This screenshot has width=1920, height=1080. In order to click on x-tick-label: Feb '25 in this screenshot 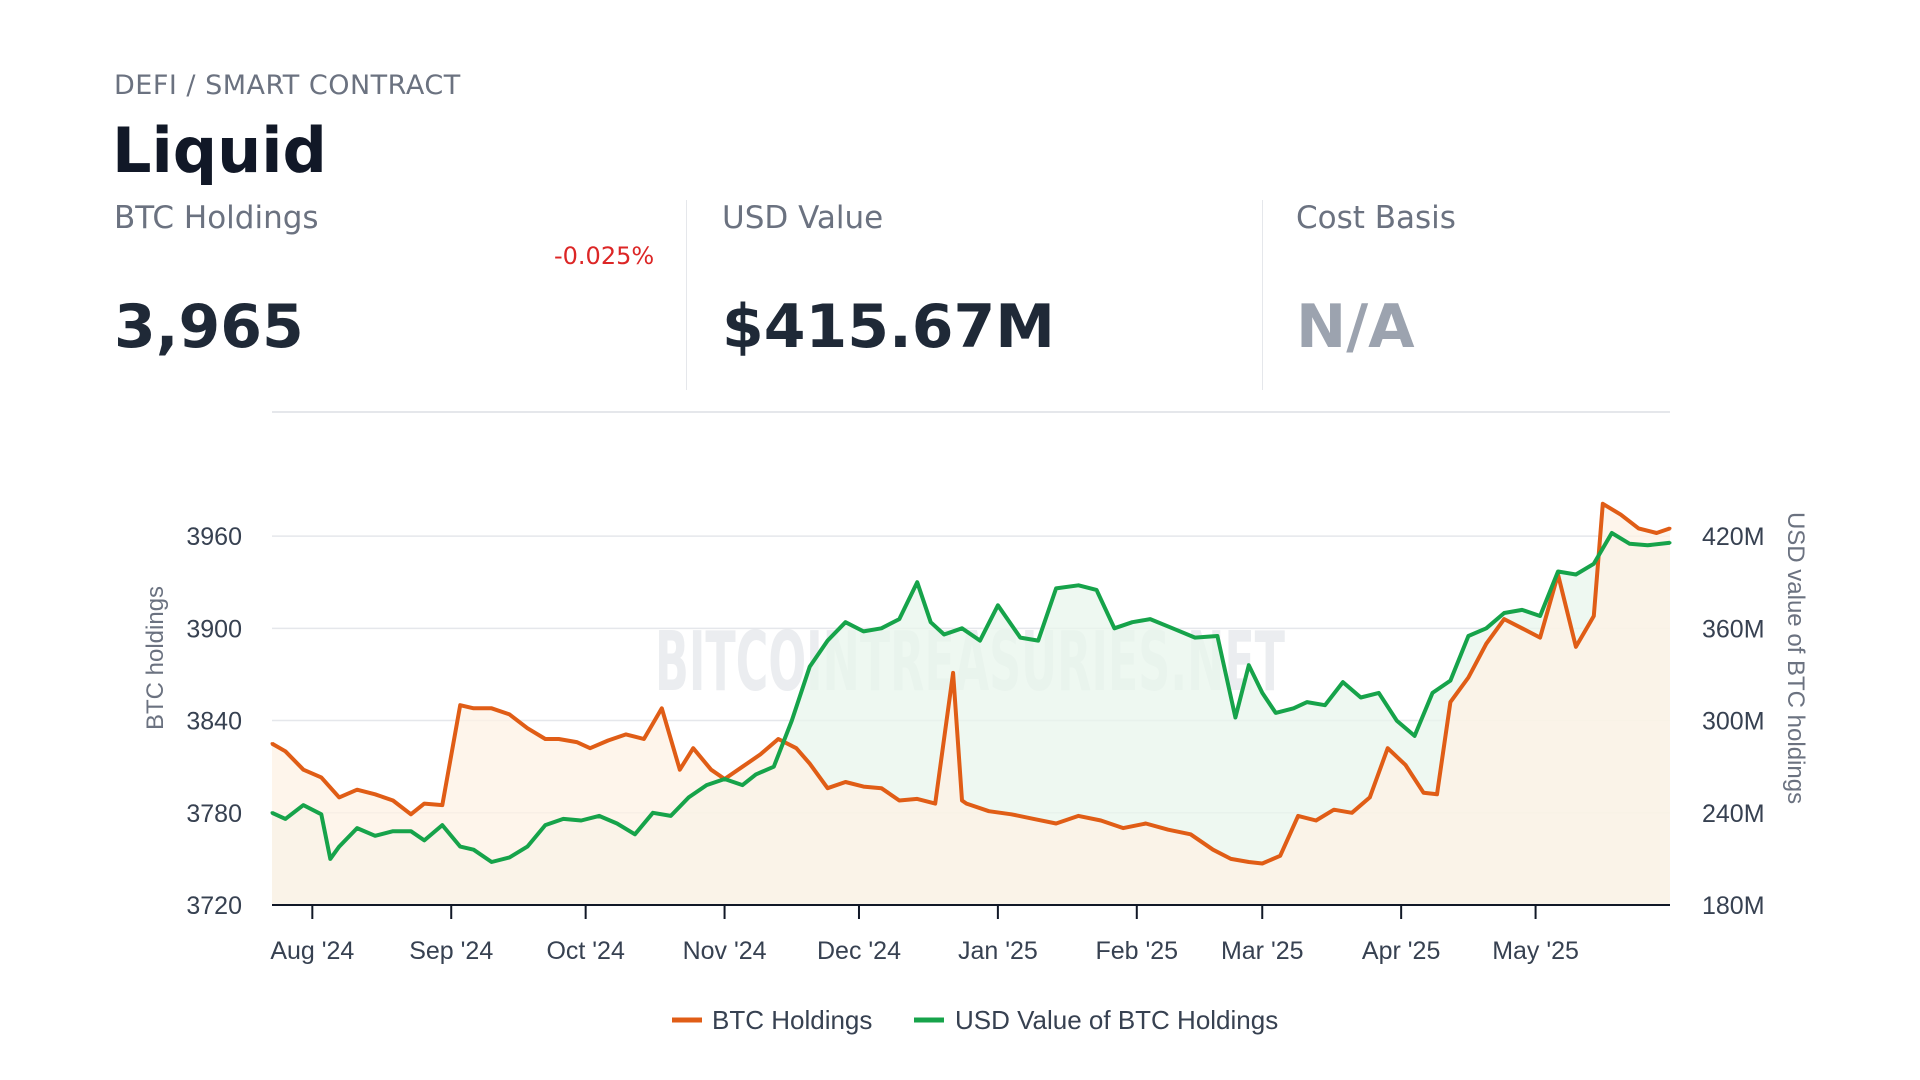, I will do `click(1136, 951)`.